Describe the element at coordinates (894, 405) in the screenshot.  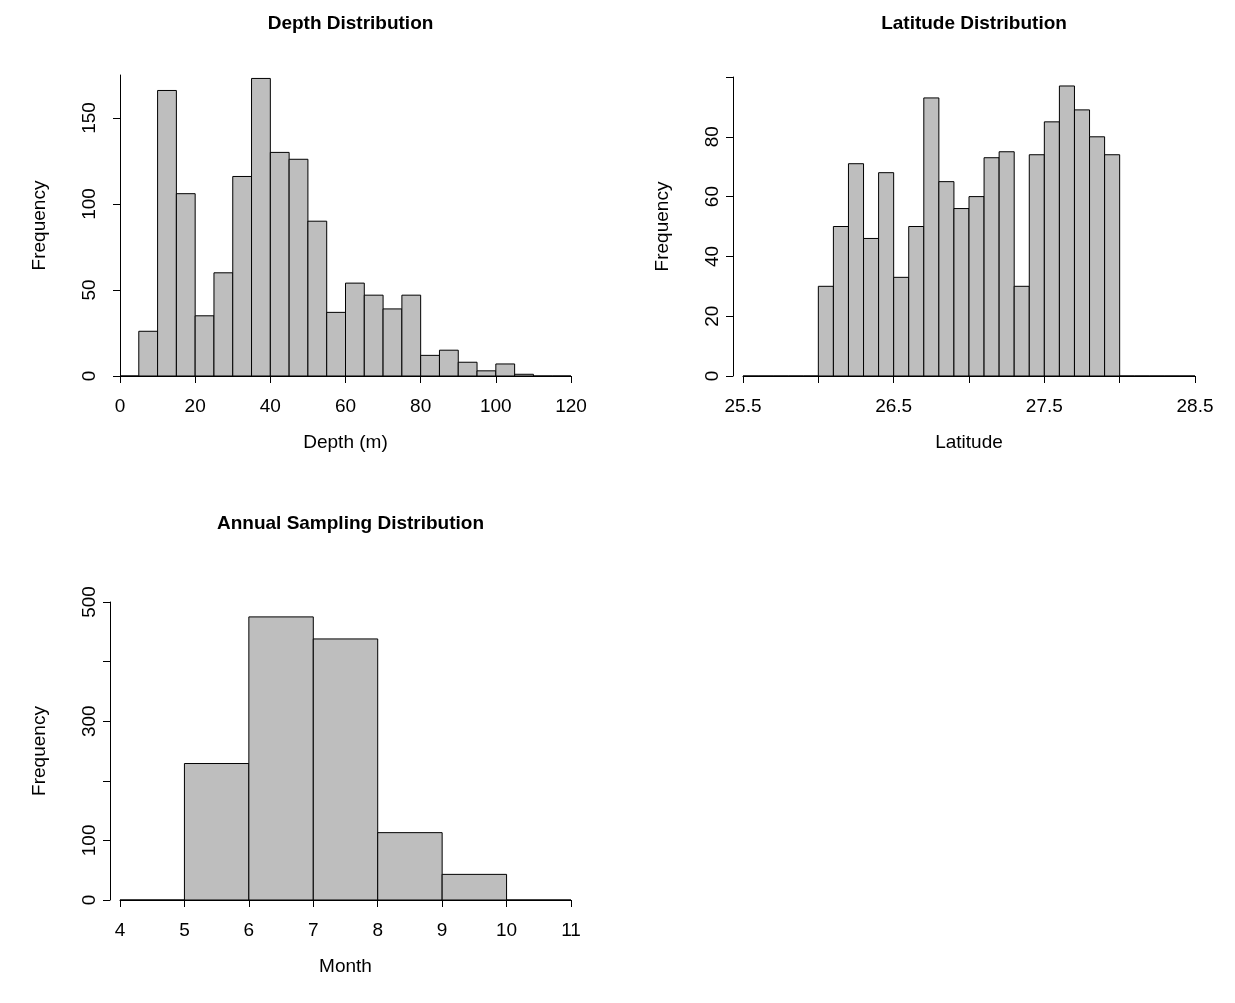
I see `x-tick-label: 26.5` at that location.